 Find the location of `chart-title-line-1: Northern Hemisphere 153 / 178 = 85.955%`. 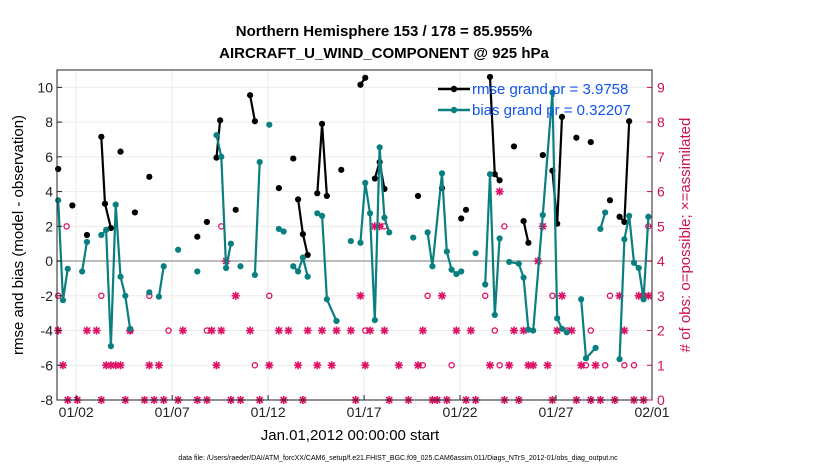

chart-title-line-1: Northern Hemisphere 153 / 178 = 85.955% is located at coordinates (384, 31).